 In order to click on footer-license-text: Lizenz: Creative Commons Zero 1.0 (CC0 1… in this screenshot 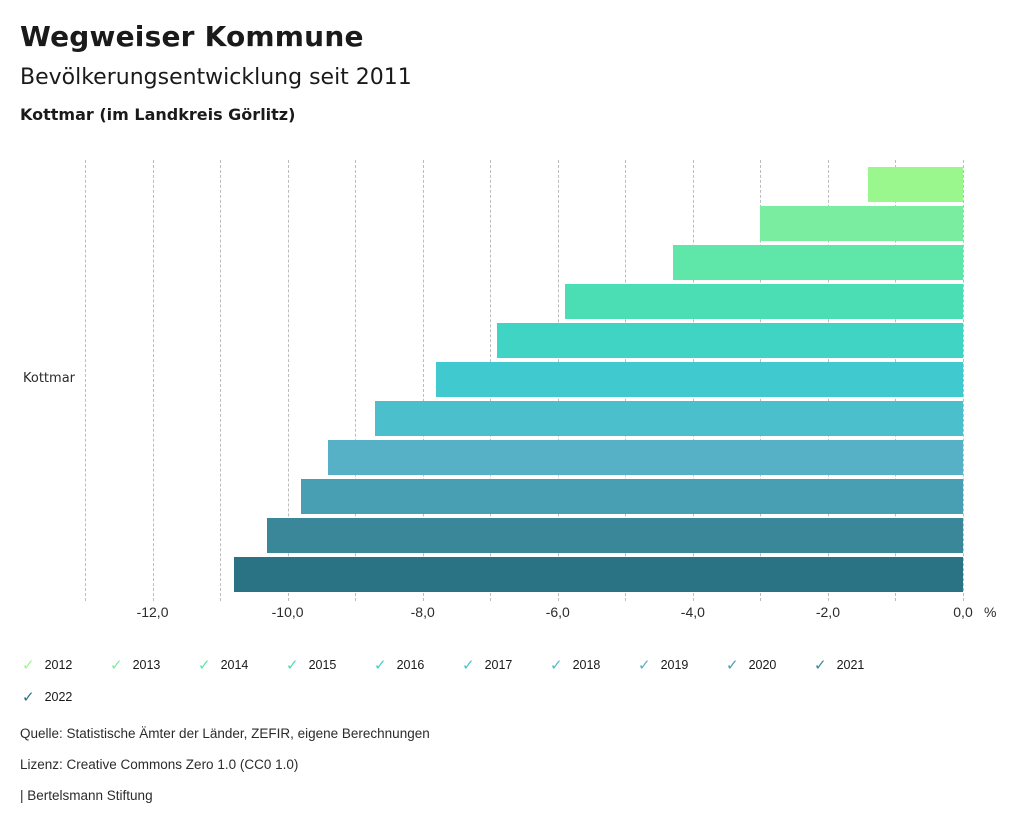, I will do `click(159, 764)`.